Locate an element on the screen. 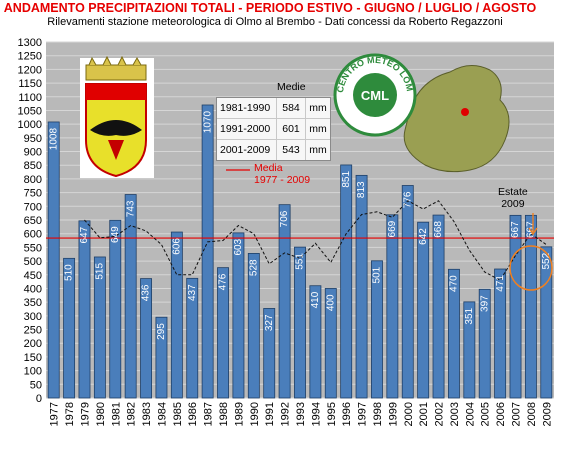  x-tick-label: 1989 is located at coordinates (239, 414).